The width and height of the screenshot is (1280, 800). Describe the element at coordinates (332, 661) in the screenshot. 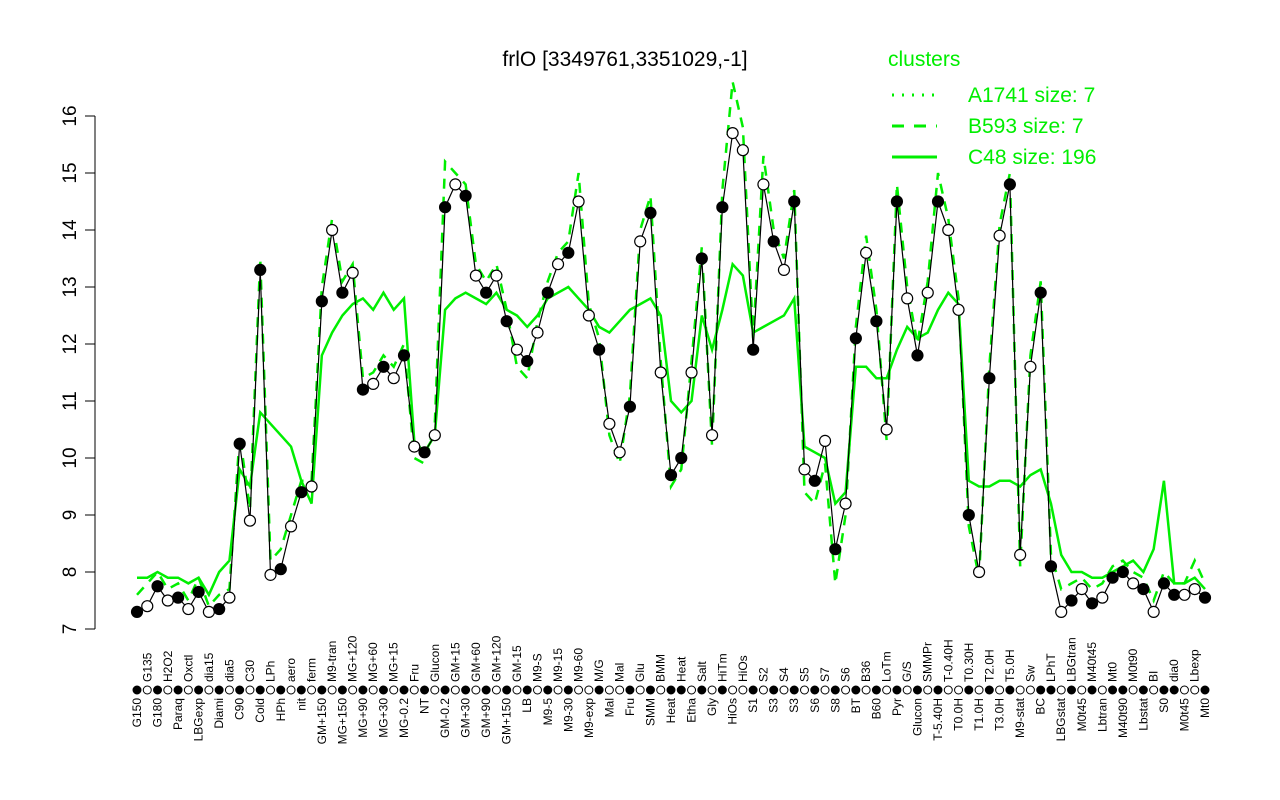

I see `x-tick-label: M9-tran` at that location.